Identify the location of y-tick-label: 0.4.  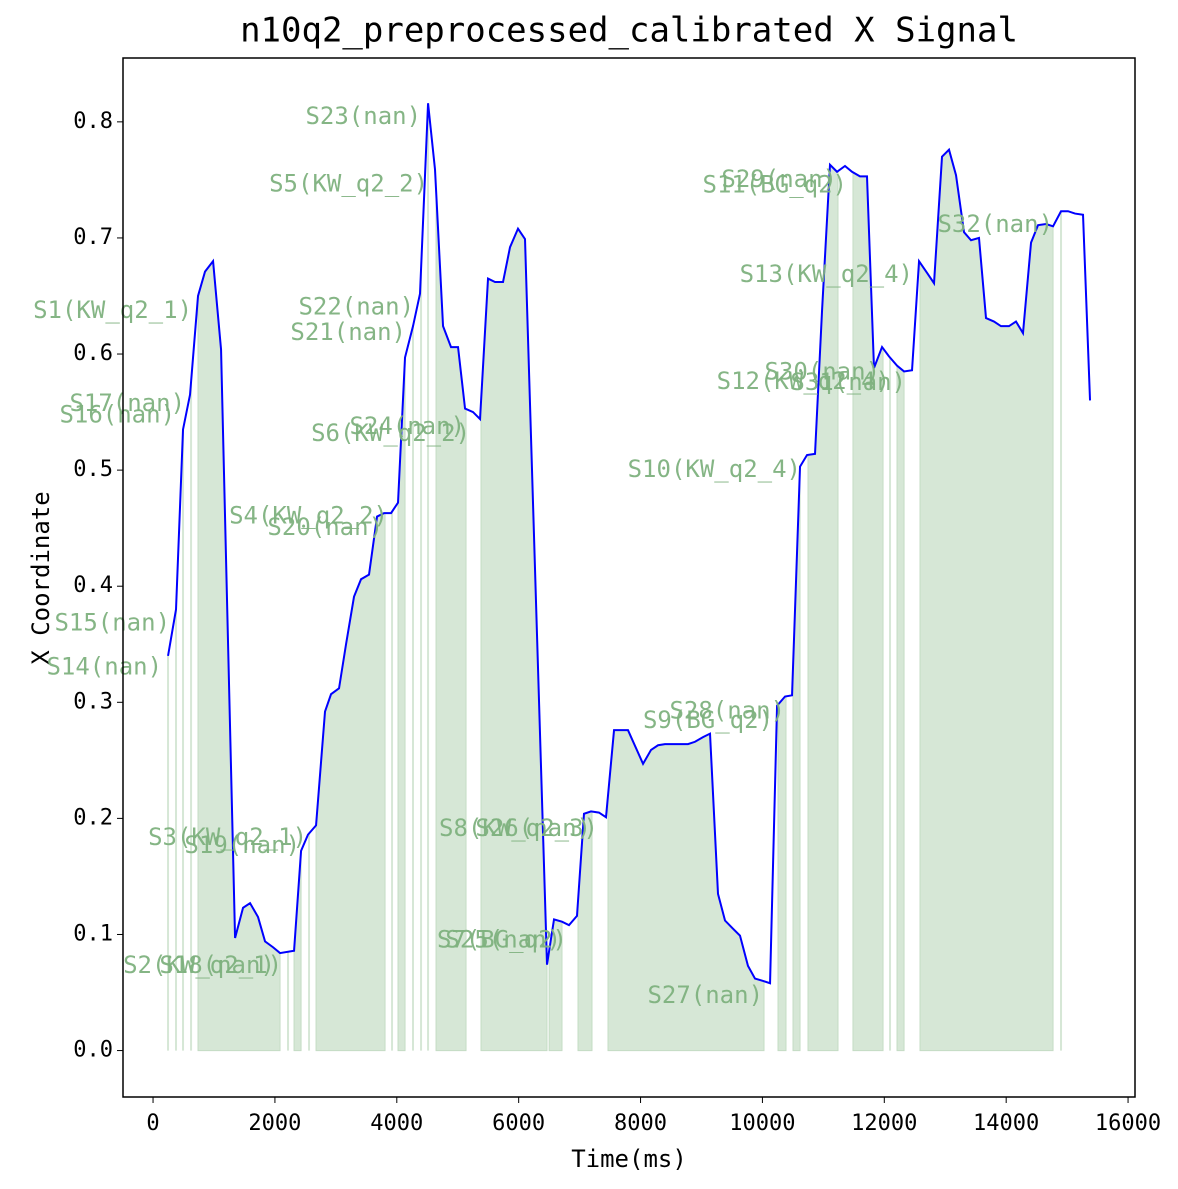
(93, 585).